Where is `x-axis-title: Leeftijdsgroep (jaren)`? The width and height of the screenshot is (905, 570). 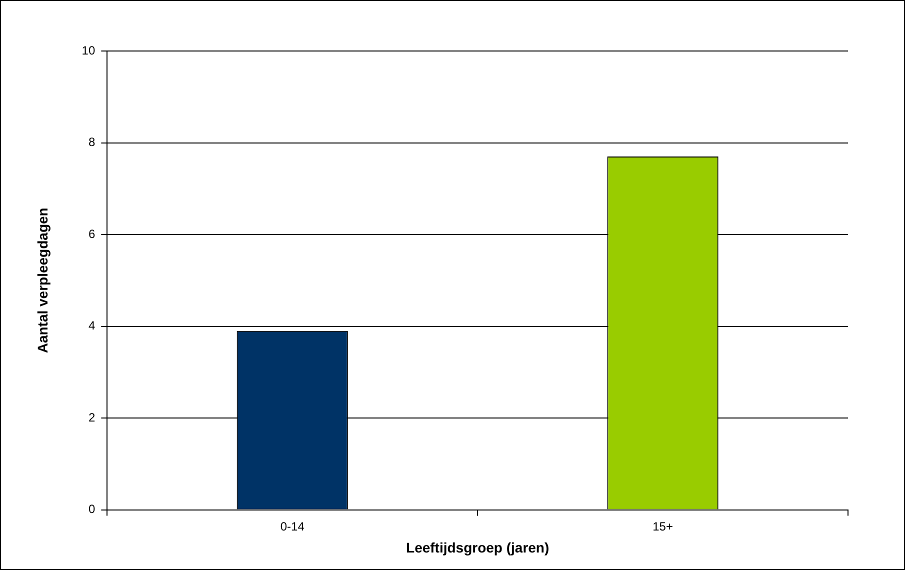 x-axis-title: Leeftijdsgroep (jaren) is located at coordinates (478, 547).